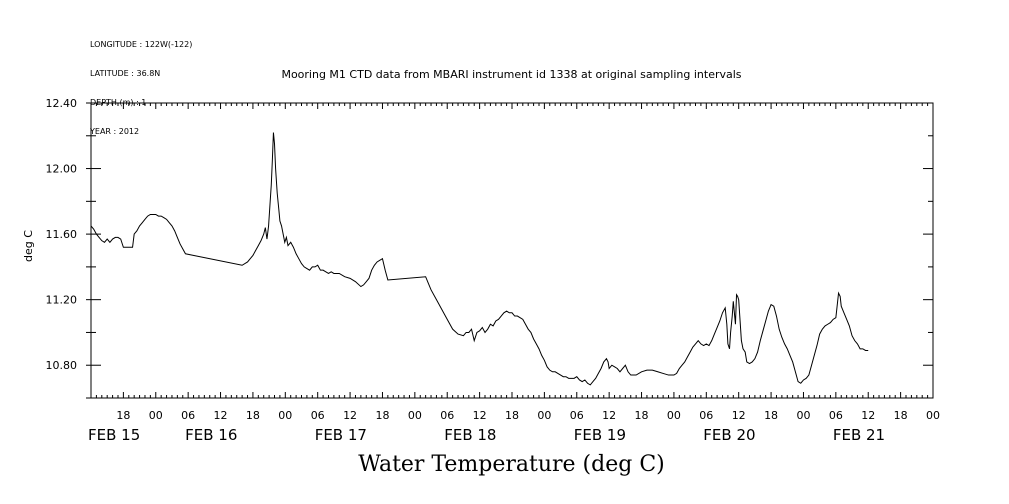 The width and height of the screenshot is (1009, 504). I want to click on x-day-label: FEB 17, so click(341, 435).